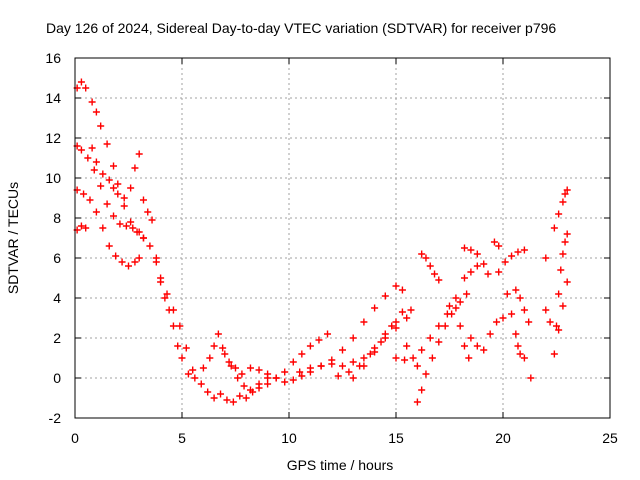 The image size is (640, 480). What do you see at coordinates (344, 438) in the screenshot?
I see `x-axis-tick-labels: 0 5 10 15 20 25` at bounding box center [344, 438].